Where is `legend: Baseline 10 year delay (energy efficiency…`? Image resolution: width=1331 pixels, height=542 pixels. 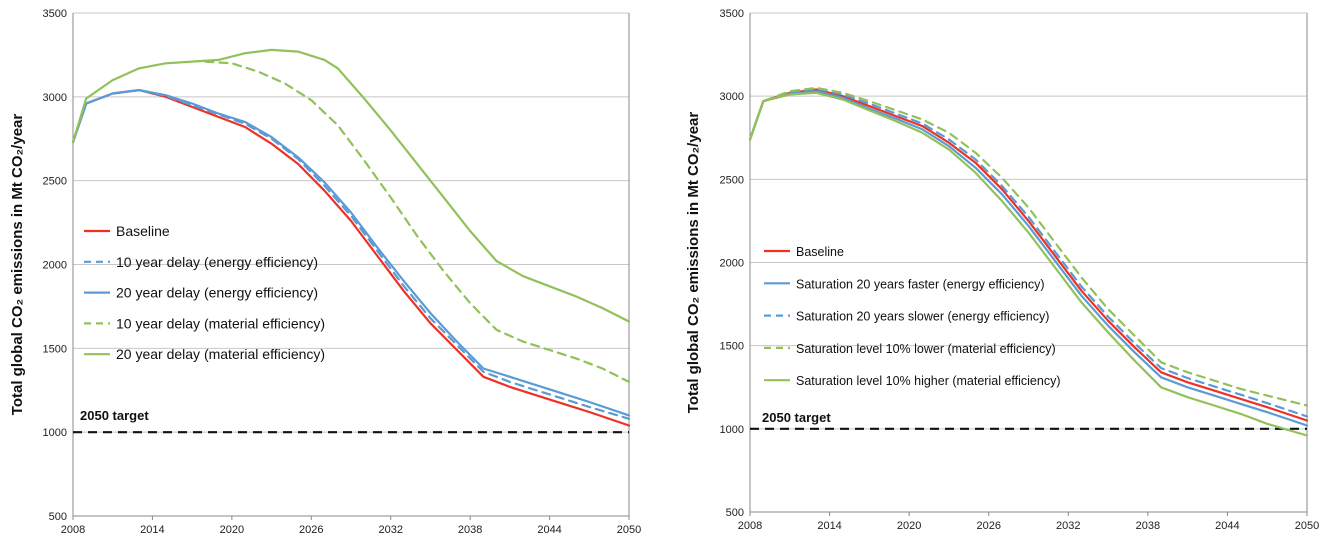 legend: Baseline 10 year delay (energy efficiency… is located at coordinates (204, 292).